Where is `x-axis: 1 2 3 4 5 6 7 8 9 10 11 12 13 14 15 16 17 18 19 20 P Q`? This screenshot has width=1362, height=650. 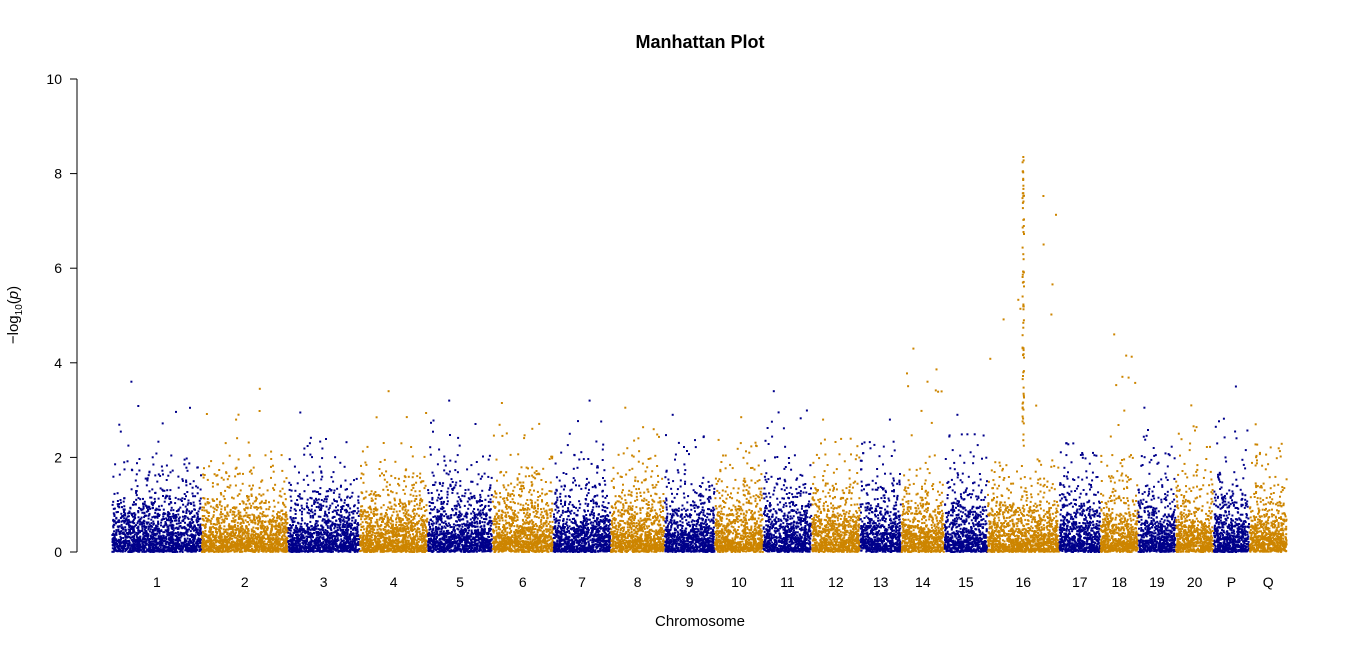
x-axis: 1 2 3 4 5 6 7 8 9 10 11 12 13 14 15 16 17 18 19 20 P Q is located at coordinates (713, 582).